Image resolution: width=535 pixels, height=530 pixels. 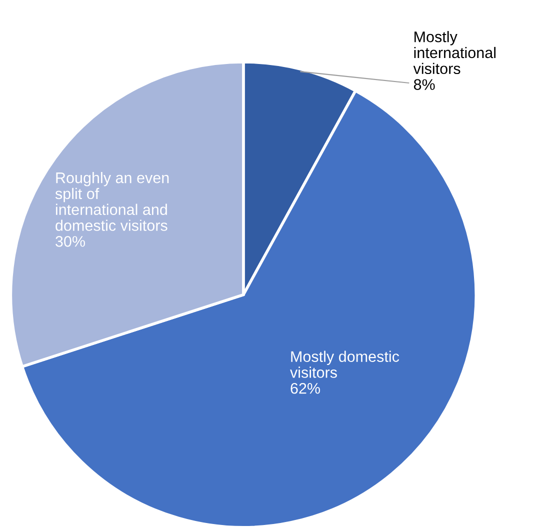 I want to click on data-label: 30%, so click(x=70, y=241).